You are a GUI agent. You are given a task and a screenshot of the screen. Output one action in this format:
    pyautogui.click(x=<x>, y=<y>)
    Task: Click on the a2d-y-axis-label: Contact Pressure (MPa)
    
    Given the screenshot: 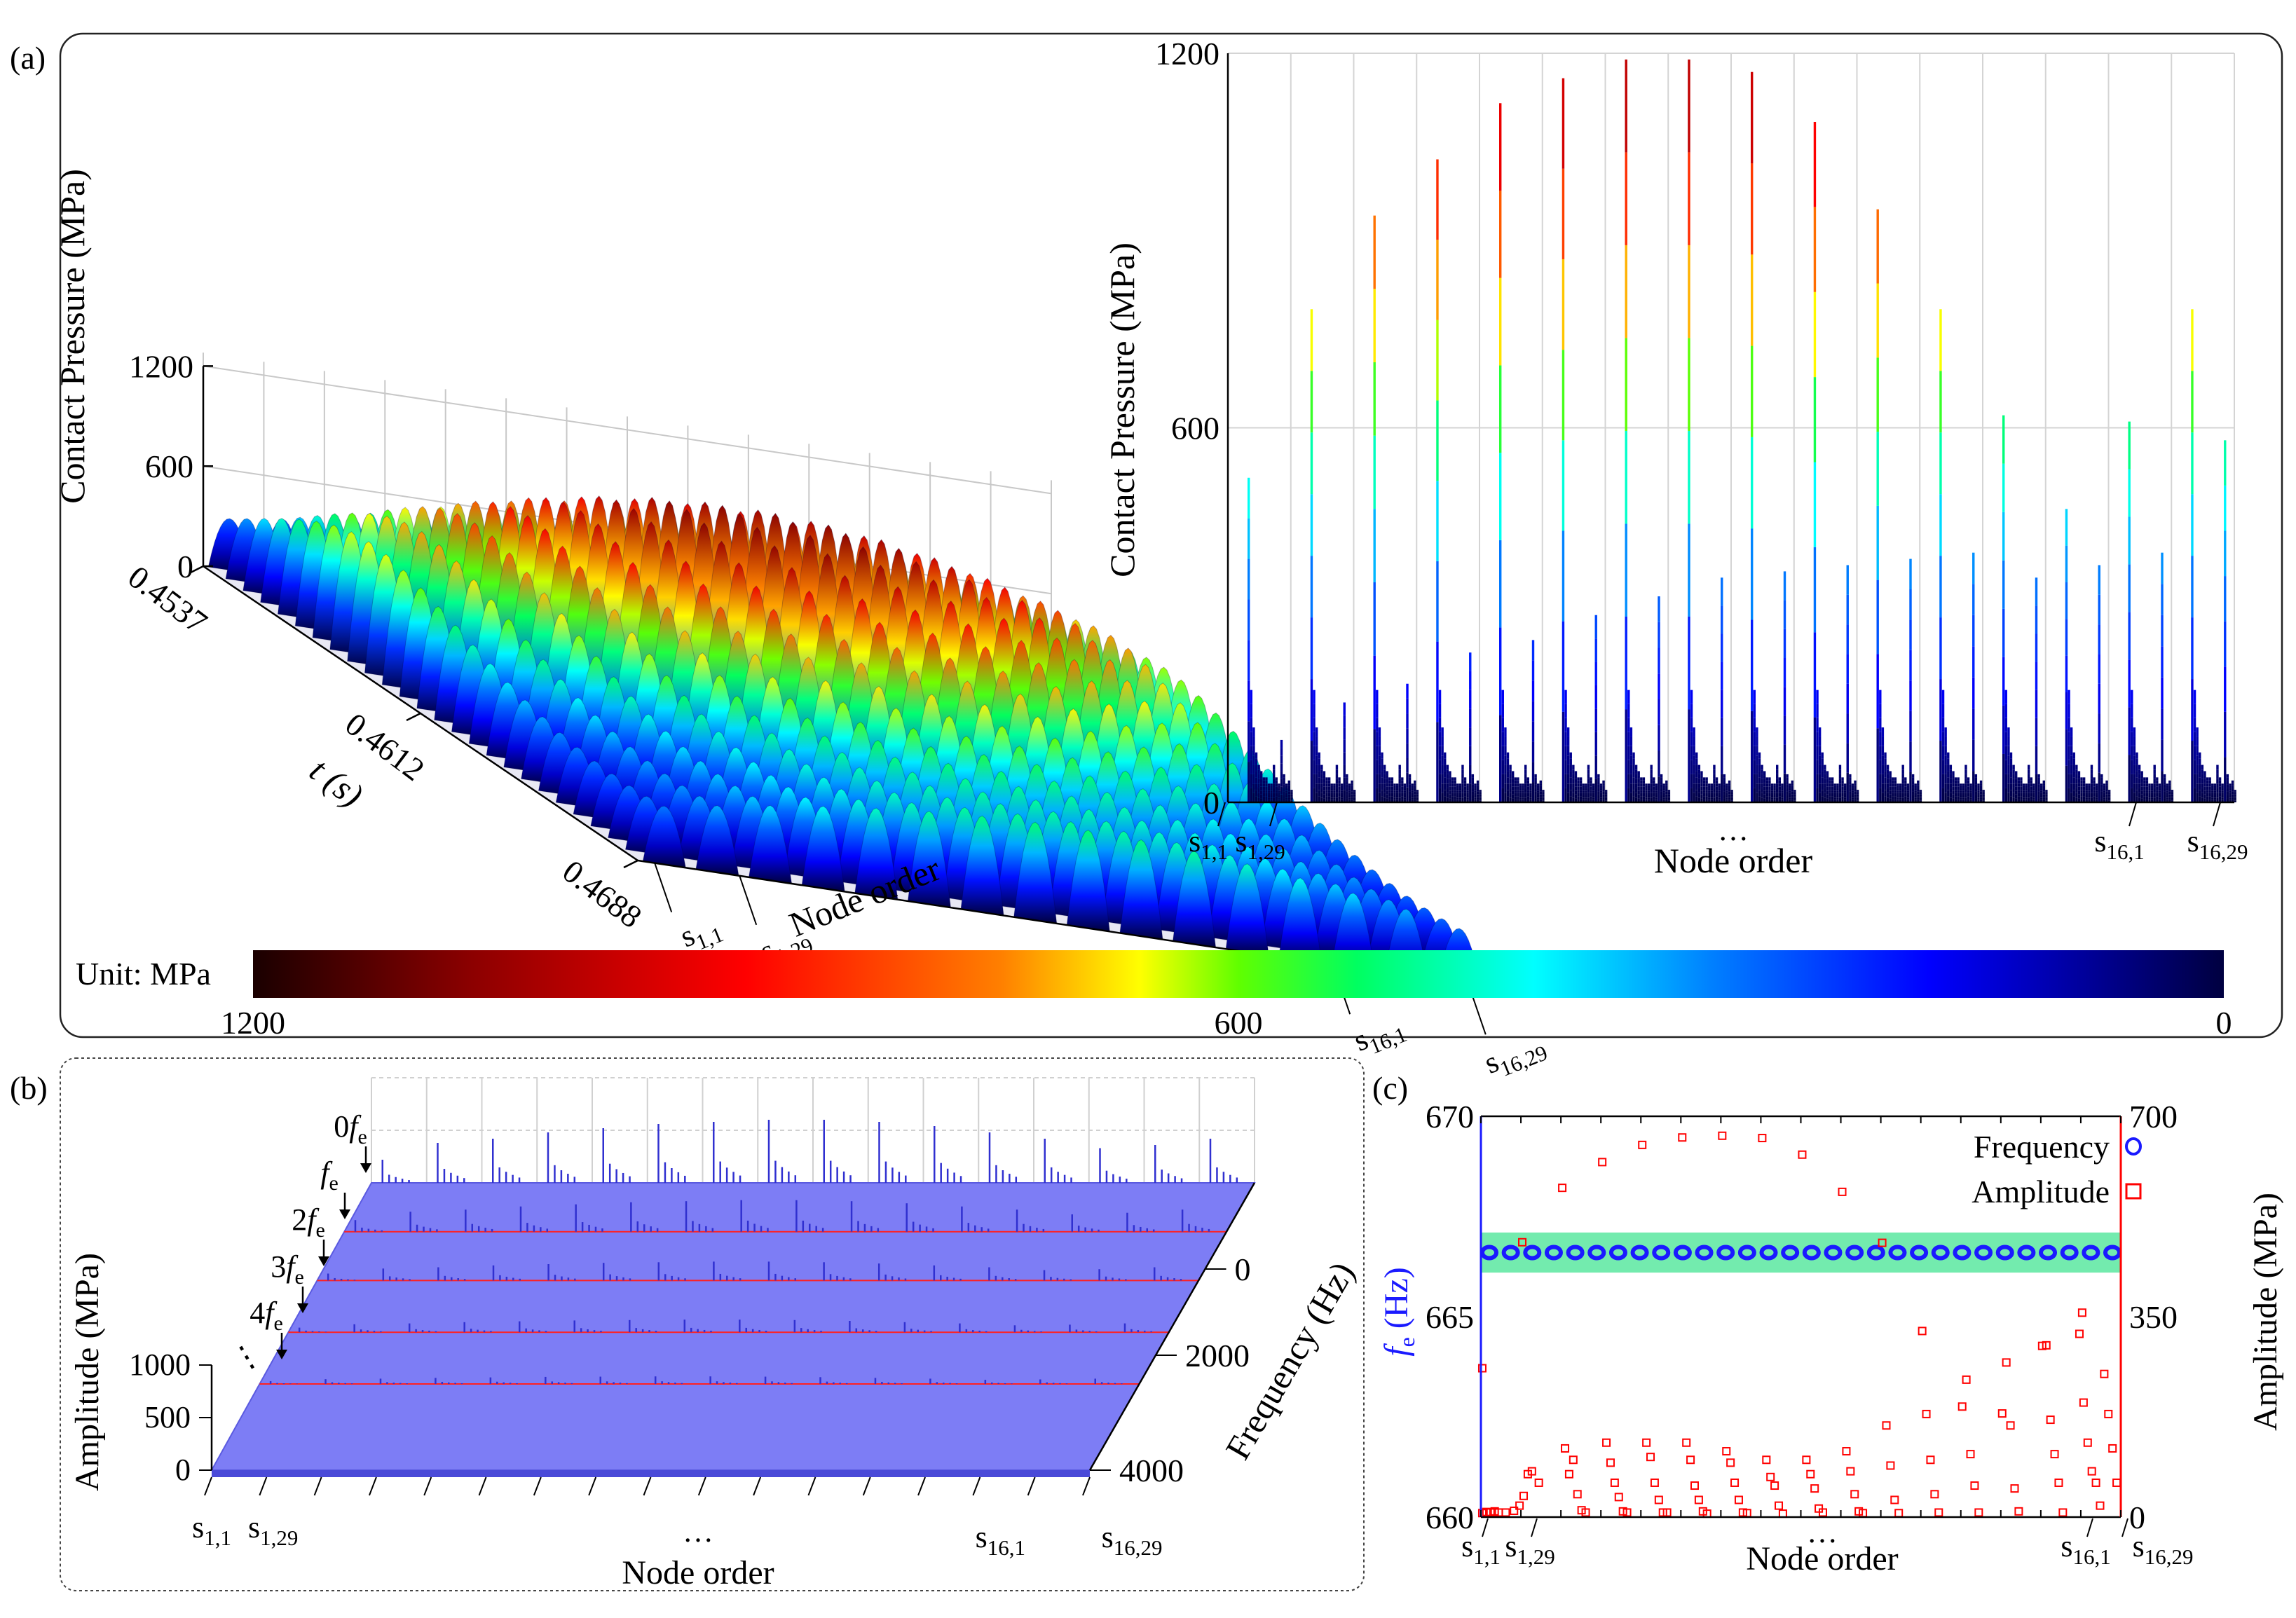 What is the action you would take?
    pyautogui.click(x=1122, y=409)
    